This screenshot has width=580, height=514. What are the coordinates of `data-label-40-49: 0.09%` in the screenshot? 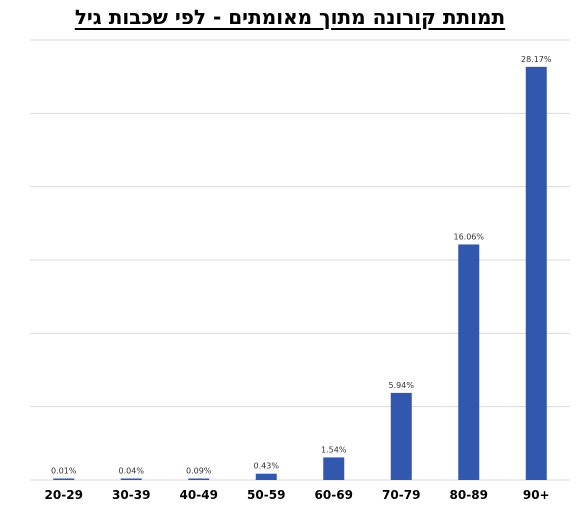 It's located at (199, 471).